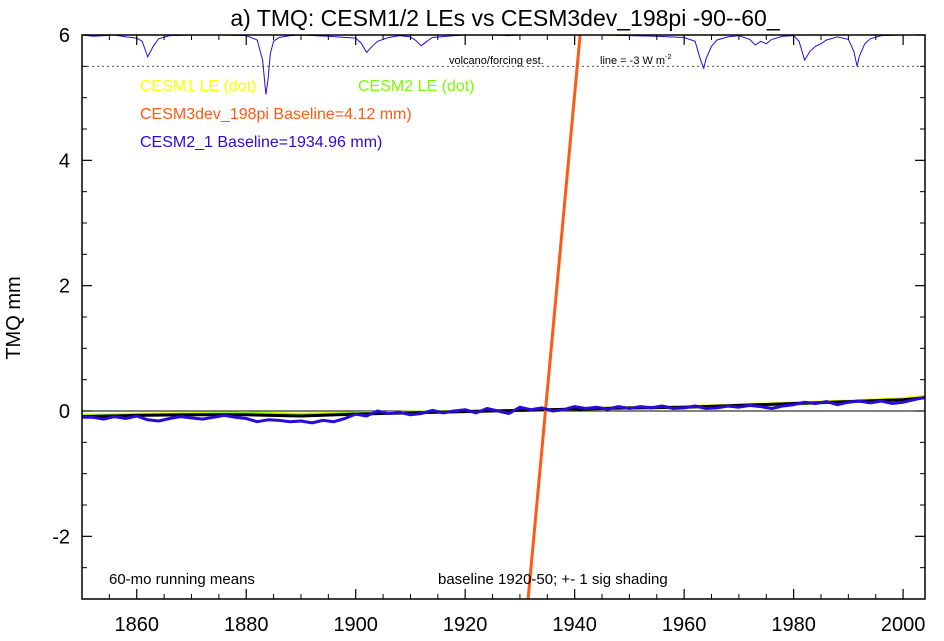 The height and width of the screenshot is (641, 944). I want to click on series-line-cesm3dev-198pi, so click(554, 317).